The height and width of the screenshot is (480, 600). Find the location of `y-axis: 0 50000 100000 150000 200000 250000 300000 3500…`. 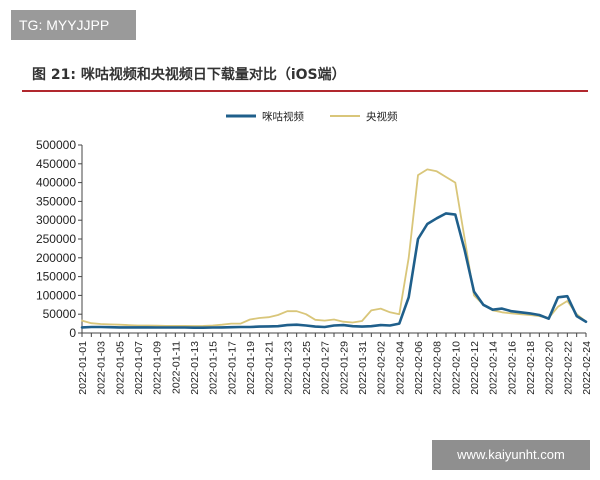

y-axis: 0 50000 100000 150000 200000 250000 300000 3500… is located at coordinates (59, 239).